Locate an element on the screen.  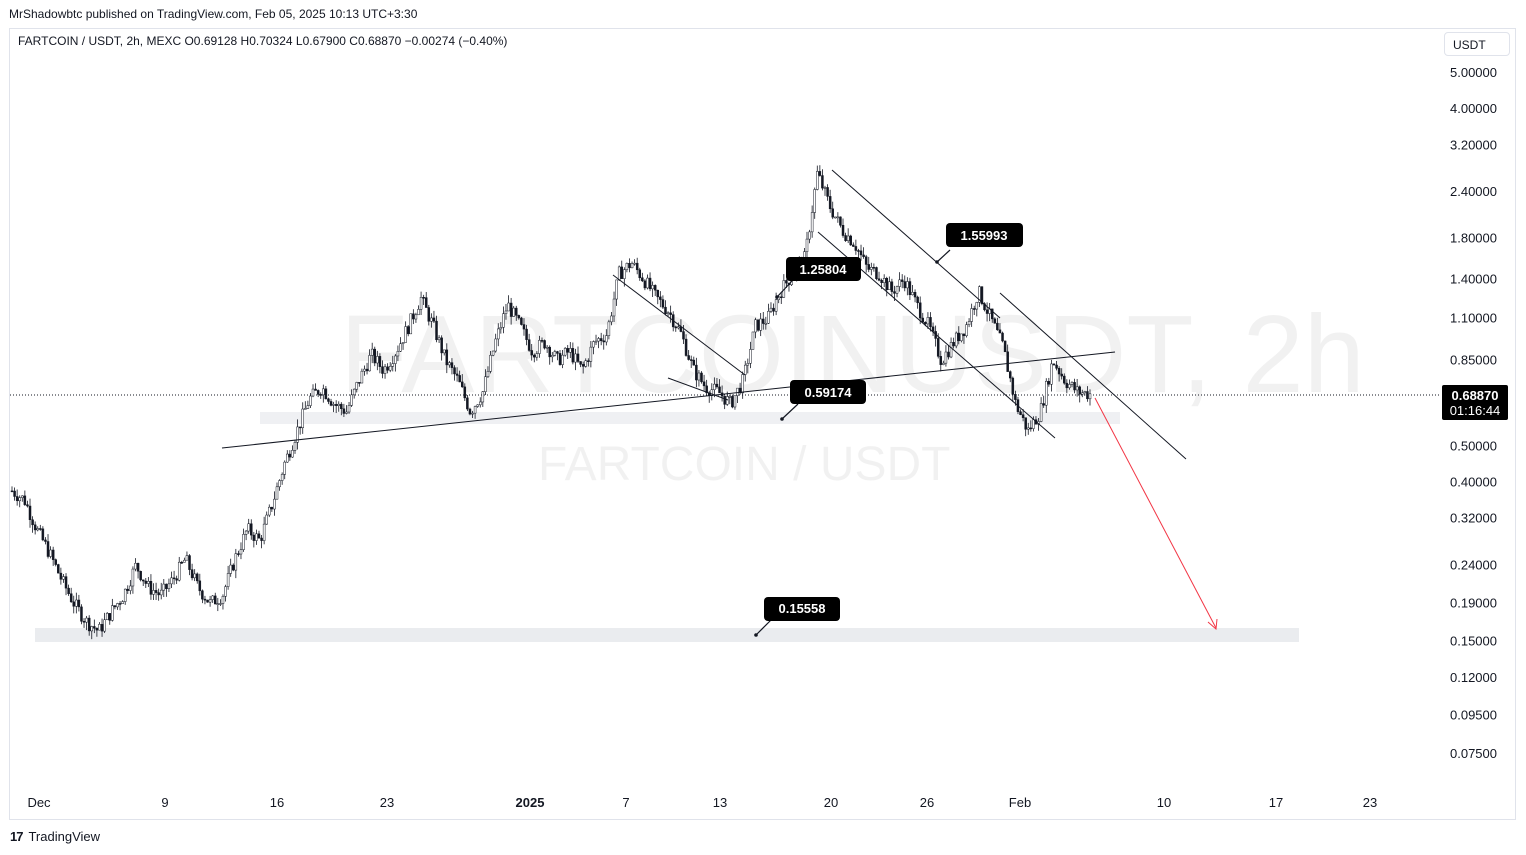
price-tick-label: 0.32000 is located at coordinates (1473, 518).